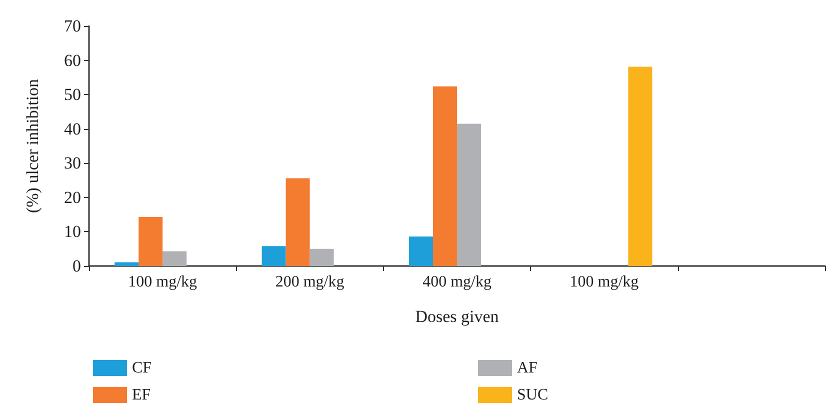 The image size is (835, 417). Describe the element at coordinates (309, 282) in the screenshot. I see `x-tick-label: 200 mg/kg` at that location.